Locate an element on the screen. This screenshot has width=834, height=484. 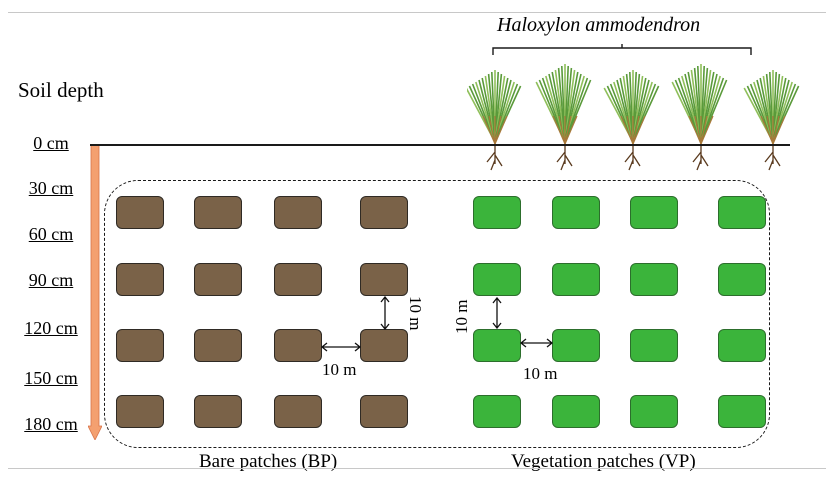
vp-vertical-dimension-arrow is located at coordinates (497, 313).